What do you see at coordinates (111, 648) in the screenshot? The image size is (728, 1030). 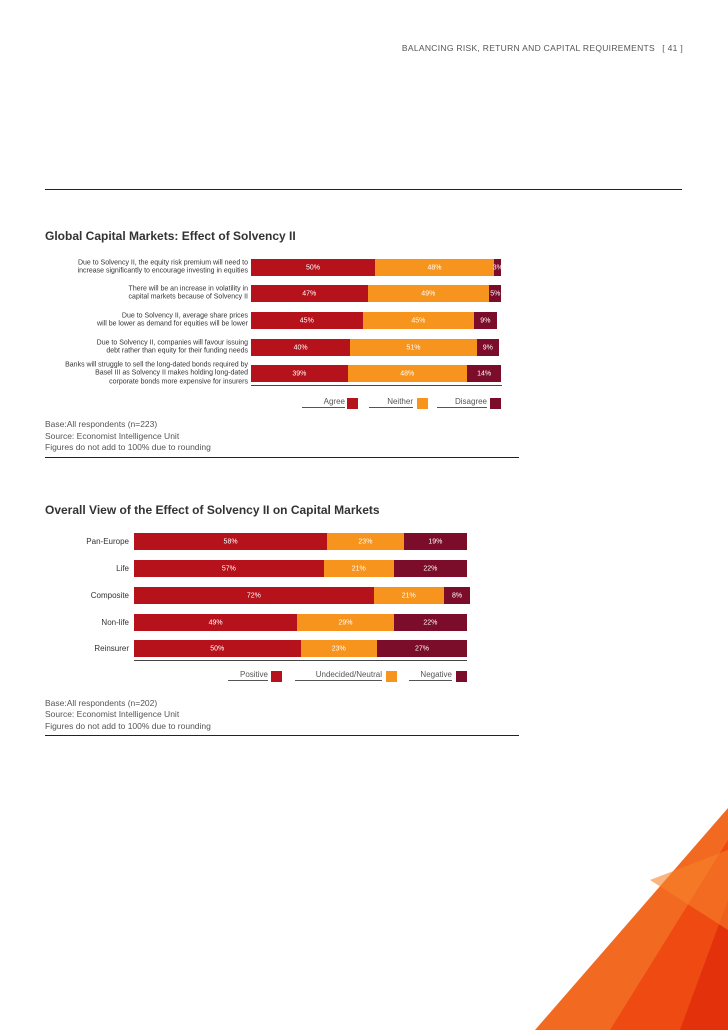 I see `category-label: Reinsurer` at bounding box center [111, 648].